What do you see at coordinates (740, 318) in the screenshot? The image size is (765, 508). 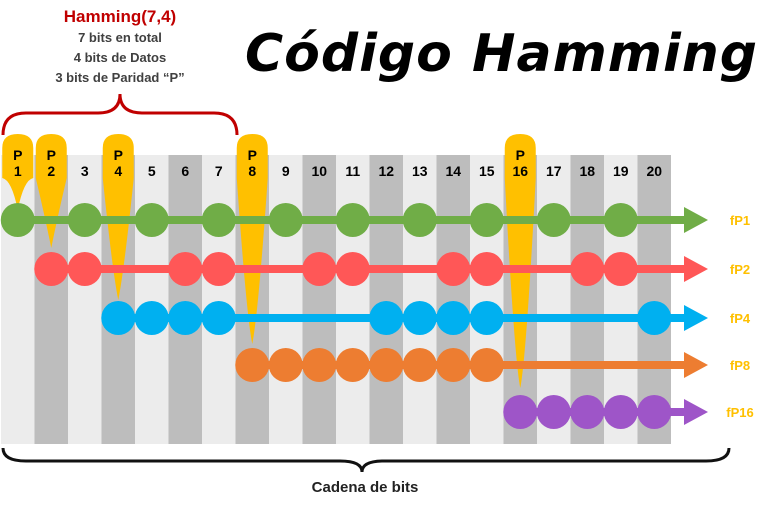 I see `group-label-fP4: fP4` at bounding box center [740, 318].